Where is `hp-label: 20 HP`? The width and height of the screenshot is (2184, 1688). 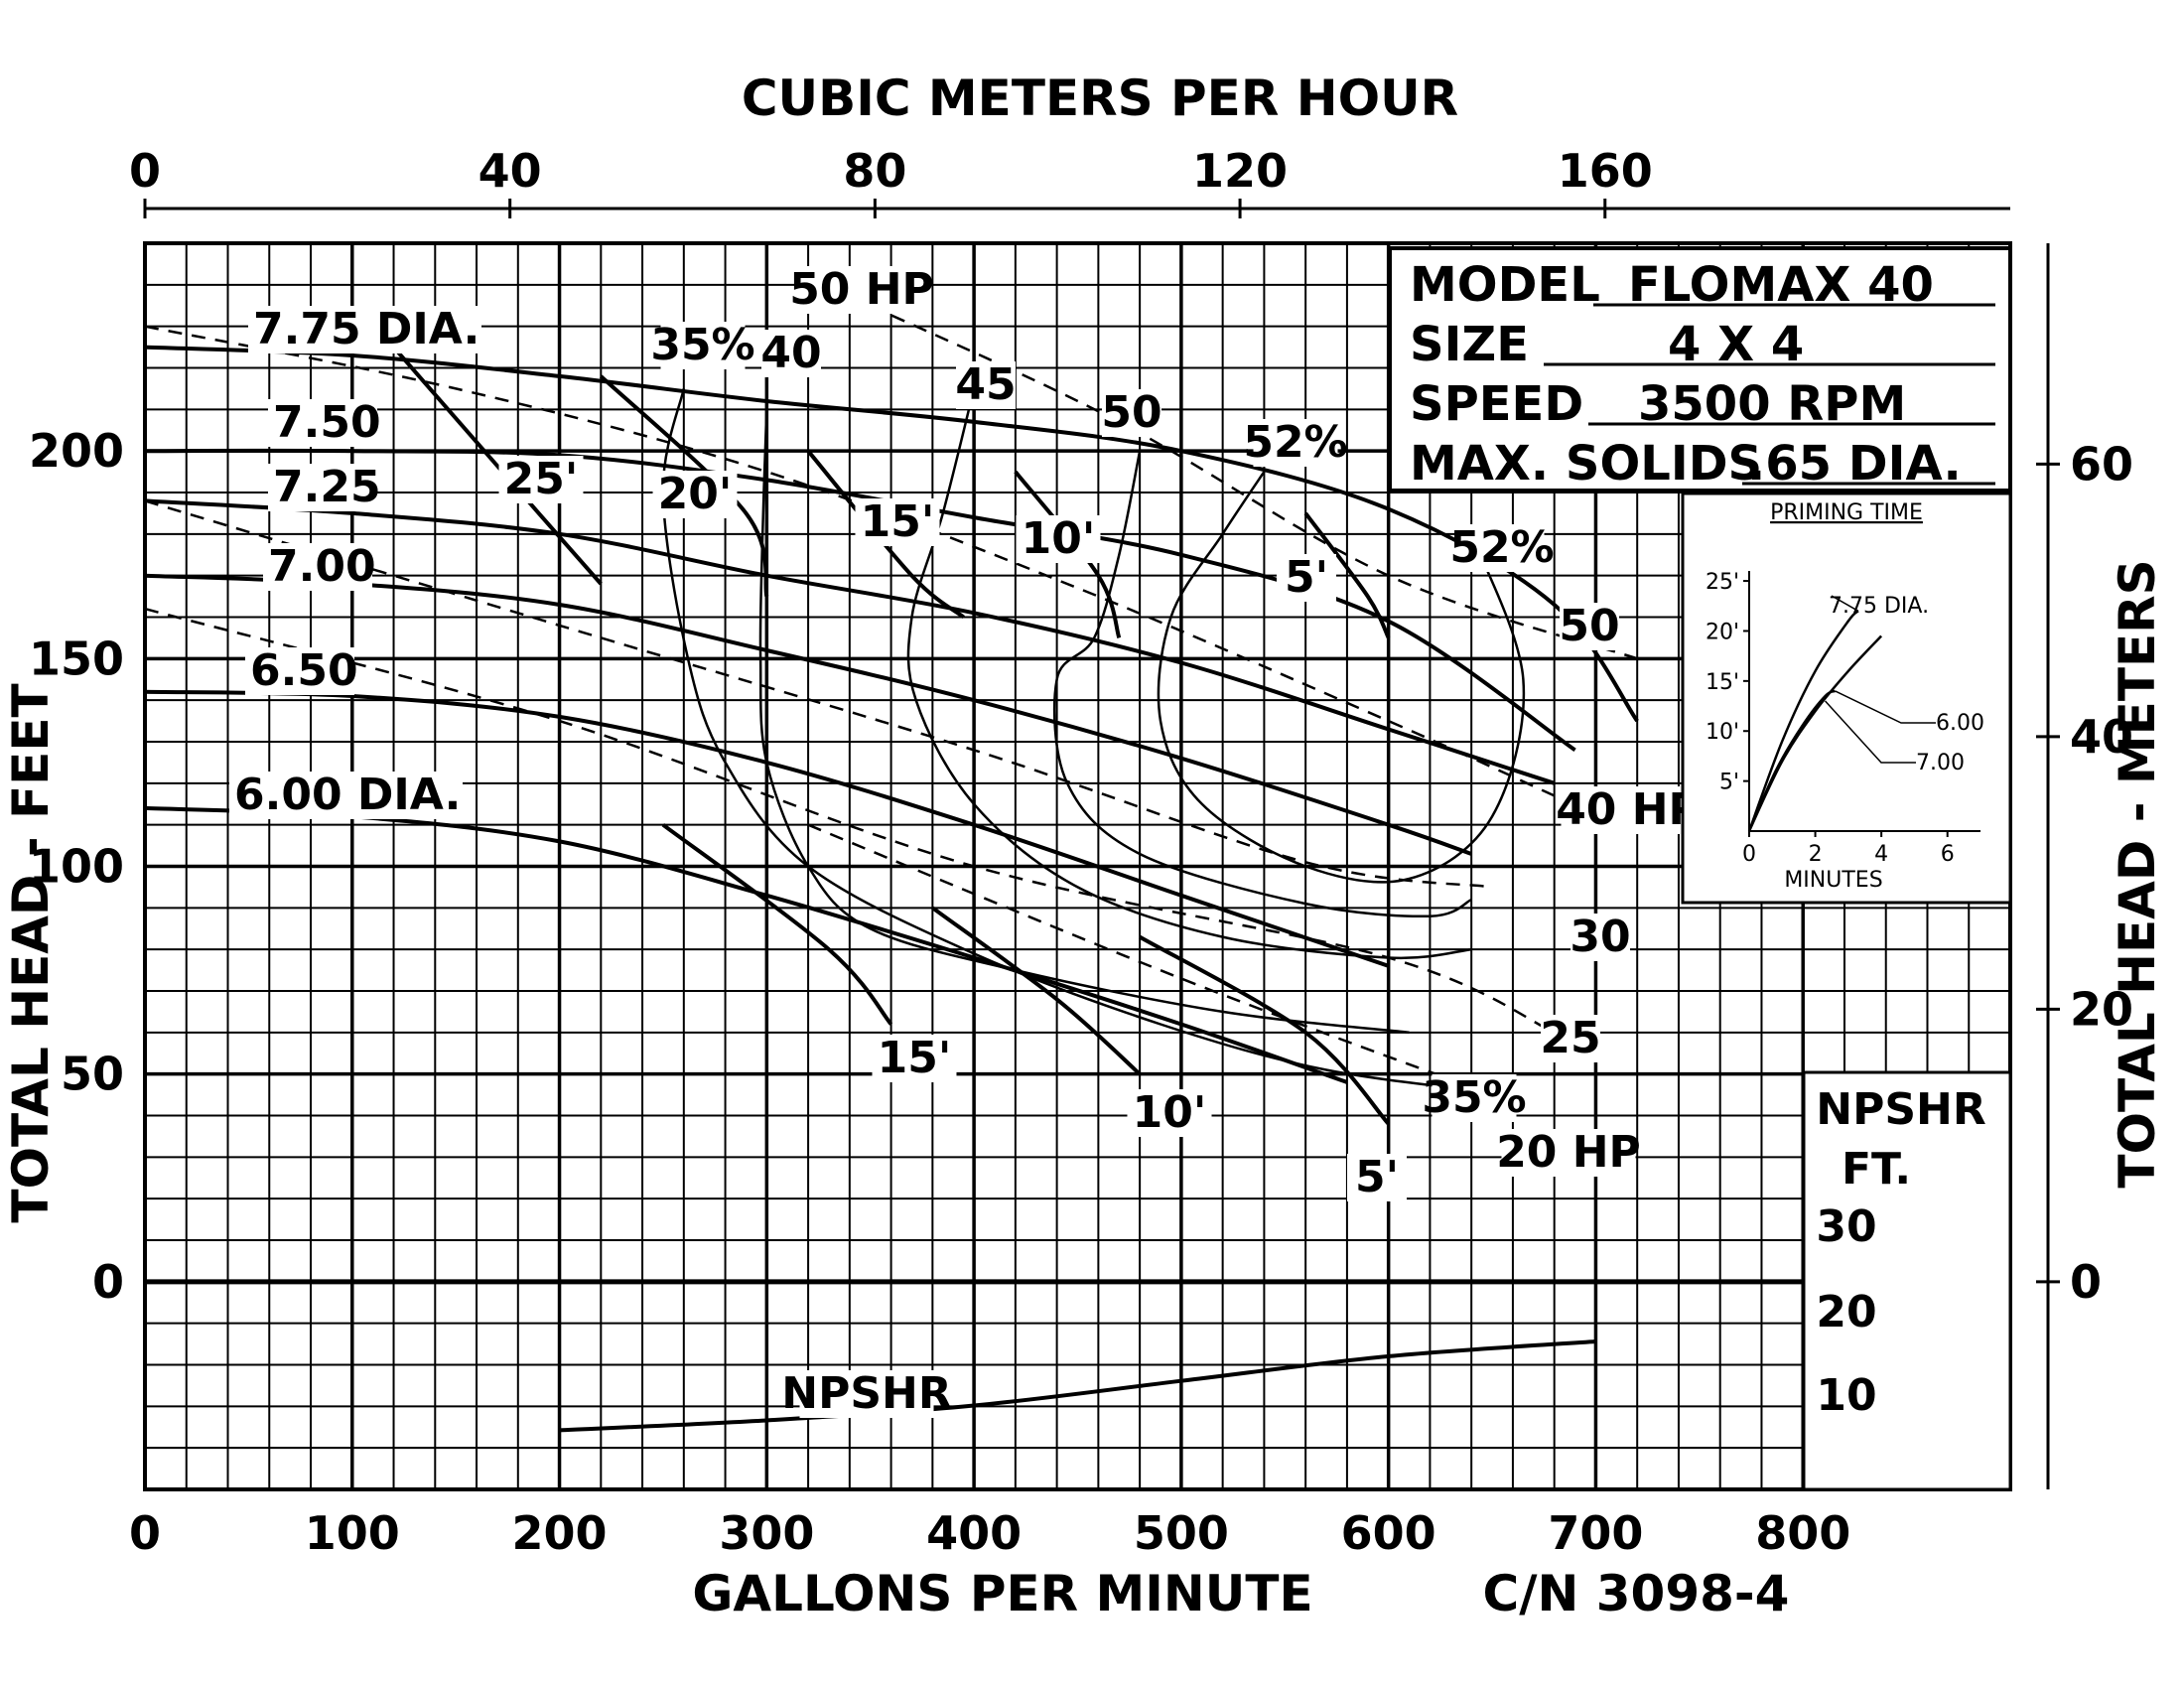
hp-label: 20 HP is located at coordinates (1568, 1152).